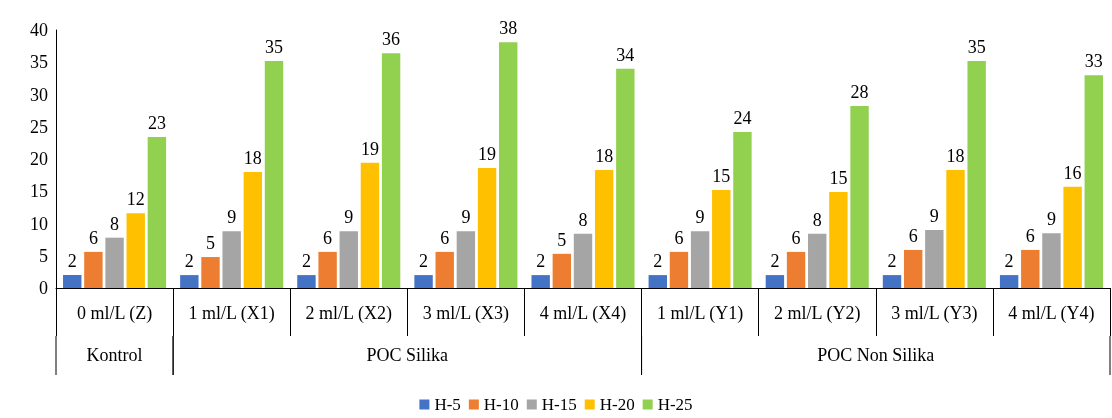 The height and width of the screenshot is (418, 1112). What do you see at coordinates (156, 123) in the screenshot?
I see `data-label: 23` at bounding box center [156, 123].